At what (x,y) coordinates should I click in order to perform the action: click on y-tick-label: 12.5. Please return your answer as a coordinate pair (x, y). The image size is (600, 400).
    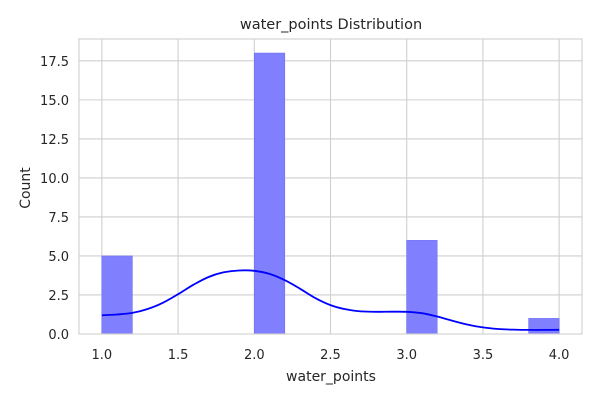
    Looking at the image, I should click on (54, 140).